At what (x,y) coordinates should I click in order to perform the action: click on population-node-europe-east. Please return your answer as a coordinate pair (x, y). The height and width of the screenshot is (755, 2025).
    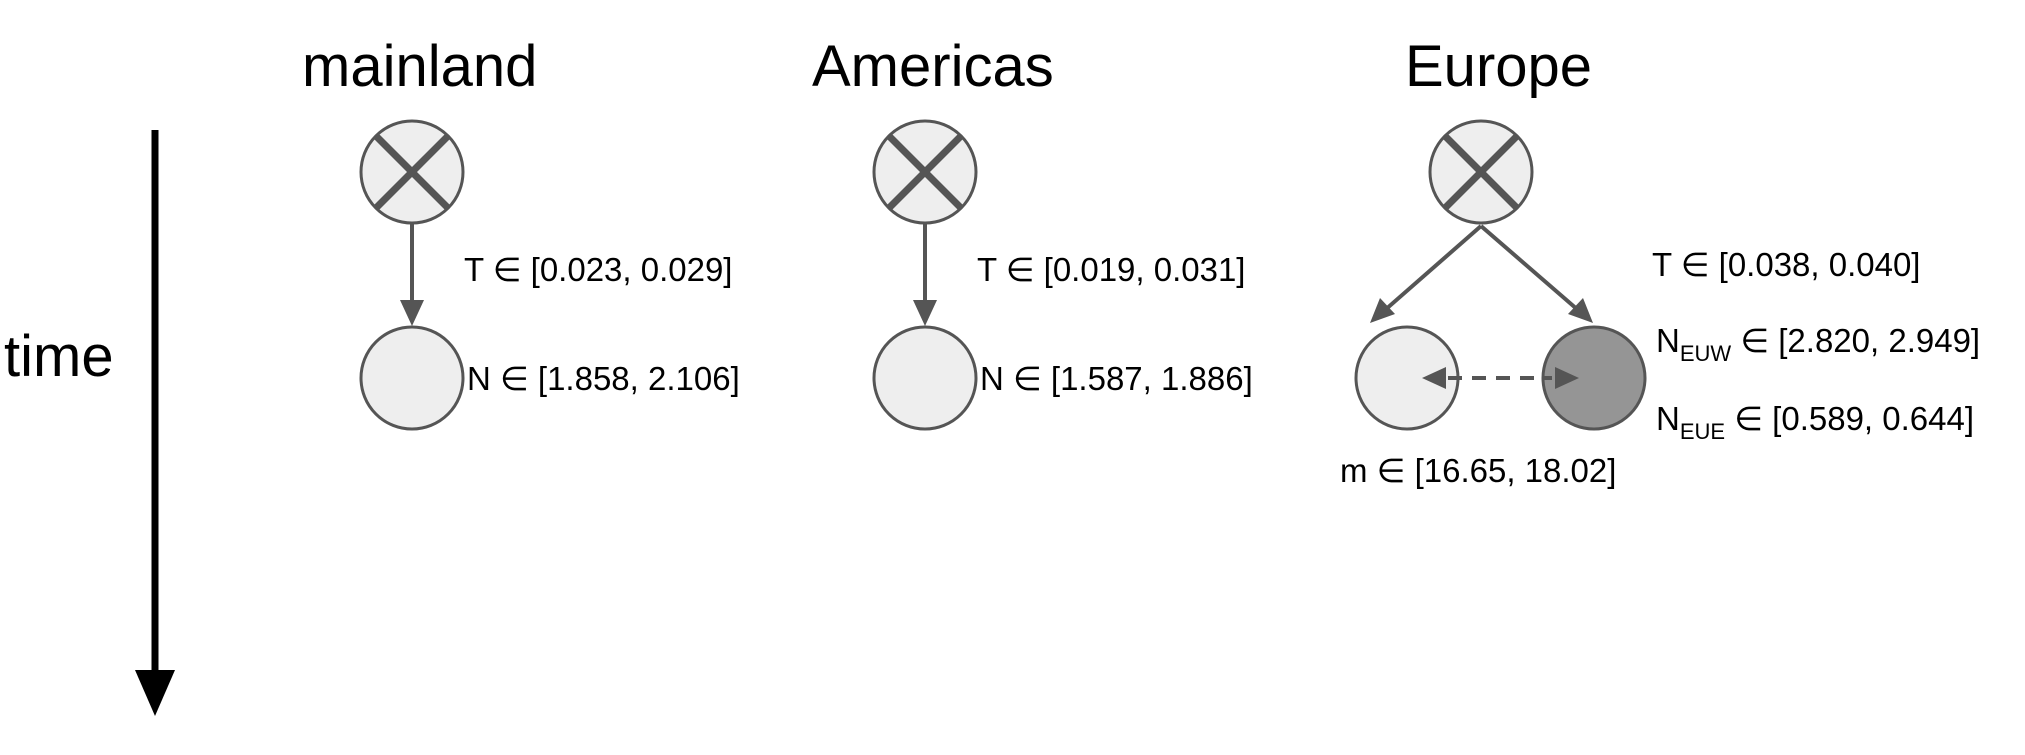
    Looking at the image, I should click on (1594, 378).